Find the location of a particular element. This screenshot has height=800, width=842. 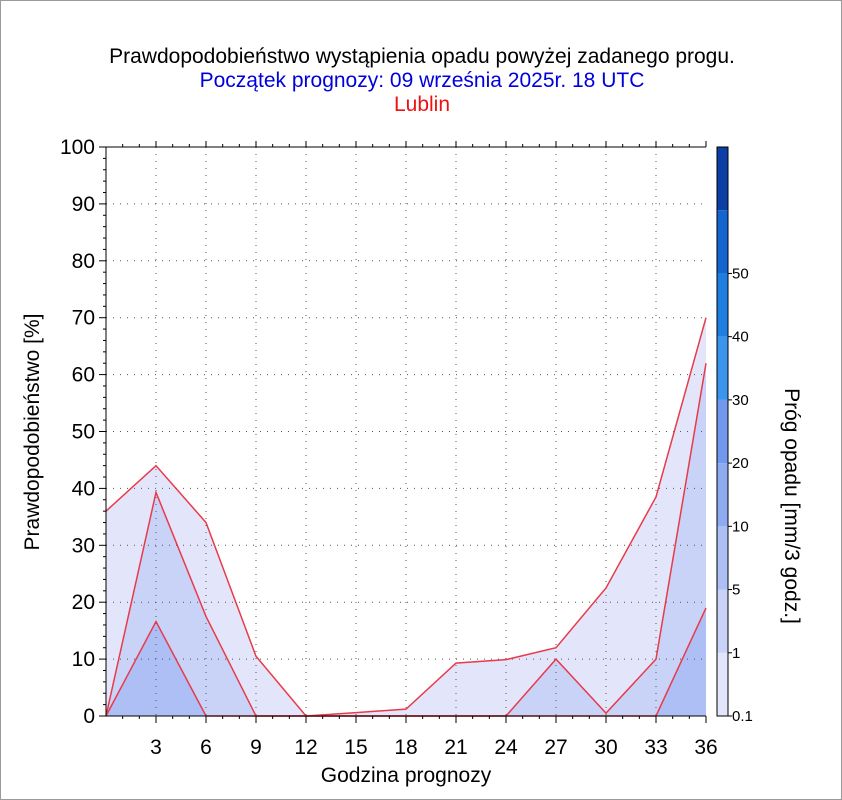

colorbar-tick-label: 50 is located at coordinates (740, 273).